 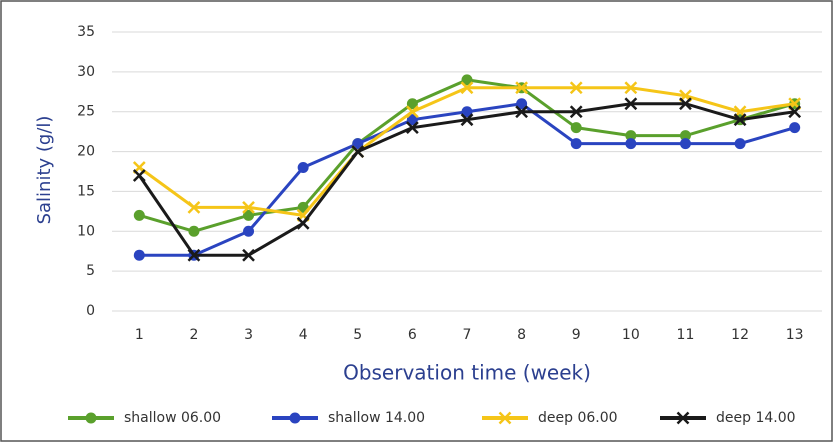 I want to click on x-tick-label: 2, so click(x=193, y=335).